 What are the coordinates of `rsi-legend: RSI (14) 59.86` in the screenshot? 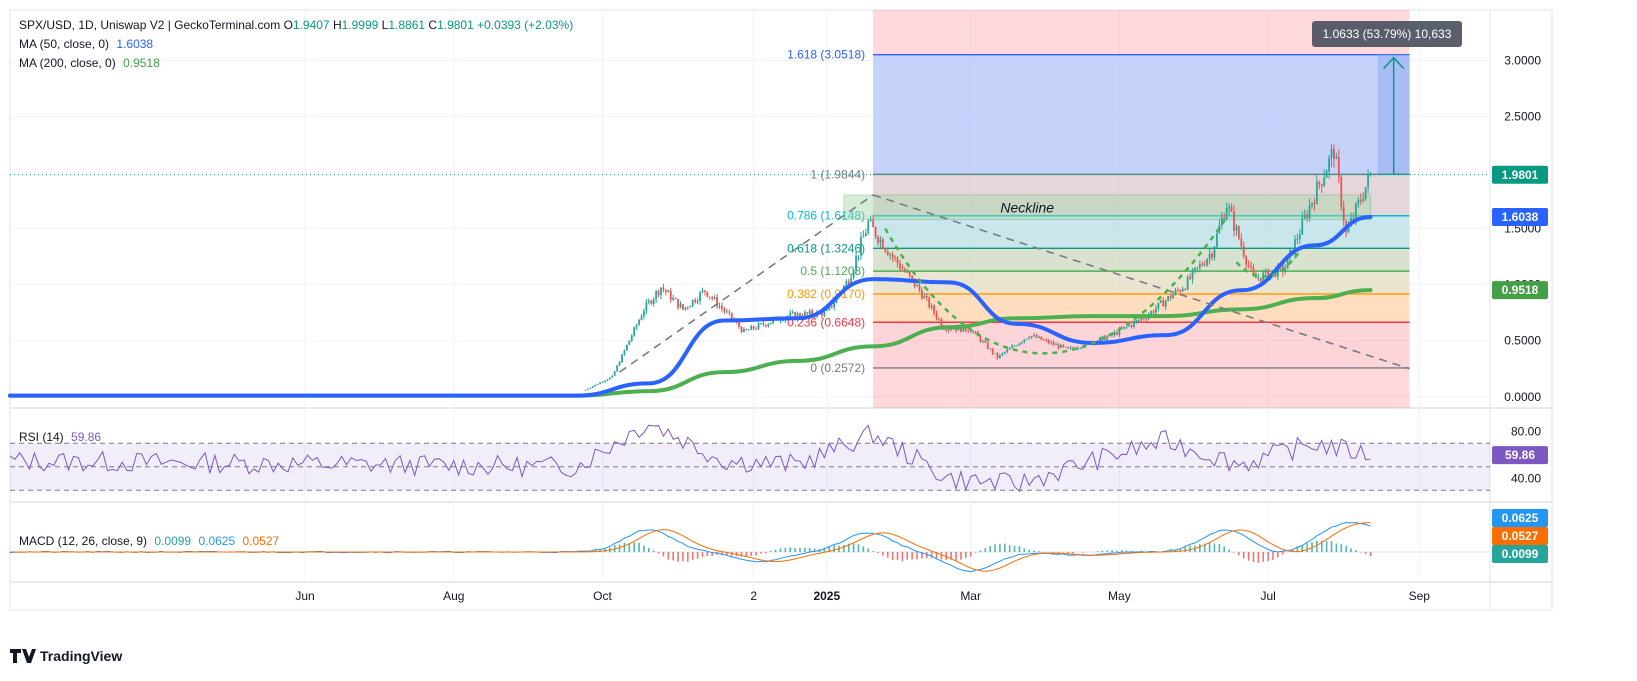 It's located at (60, 437).